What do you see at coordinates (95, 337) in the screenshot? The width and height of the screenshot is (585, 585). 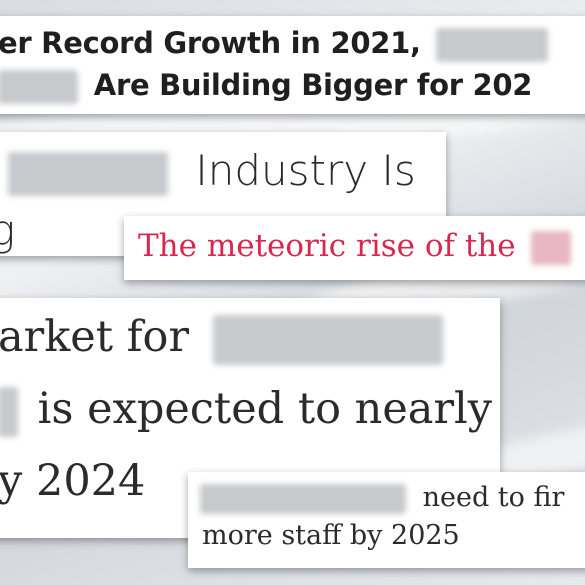 I see `headline-text: arket for` at bounding box center [95, 337].